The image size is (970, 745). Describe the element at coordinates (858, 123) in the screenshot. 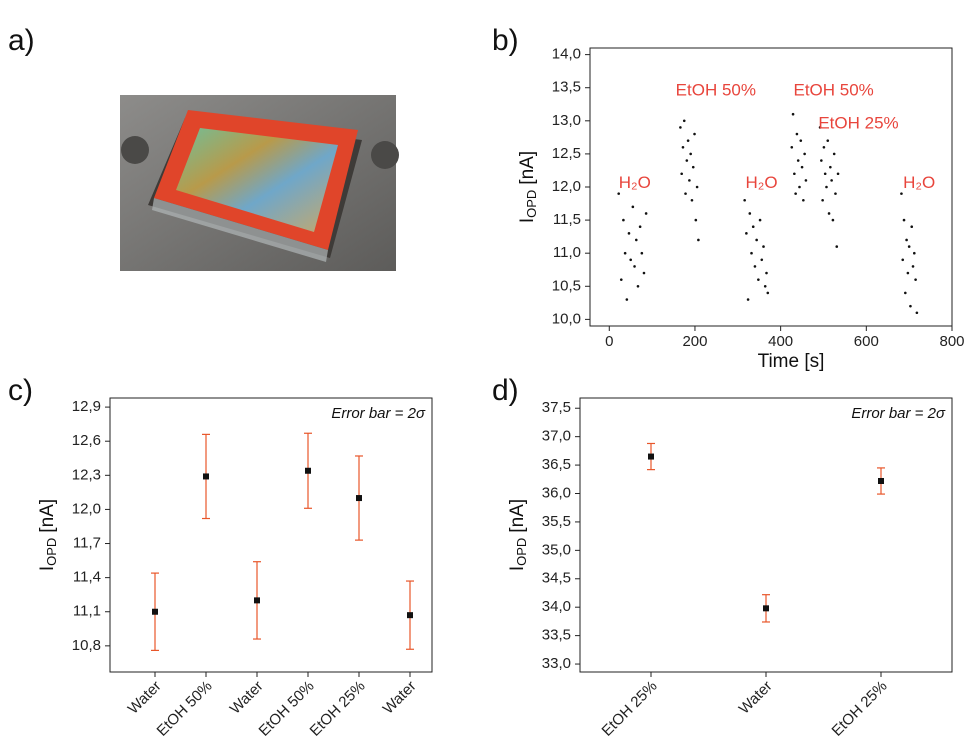

I see `annotation: EtOH 25%` at that location.